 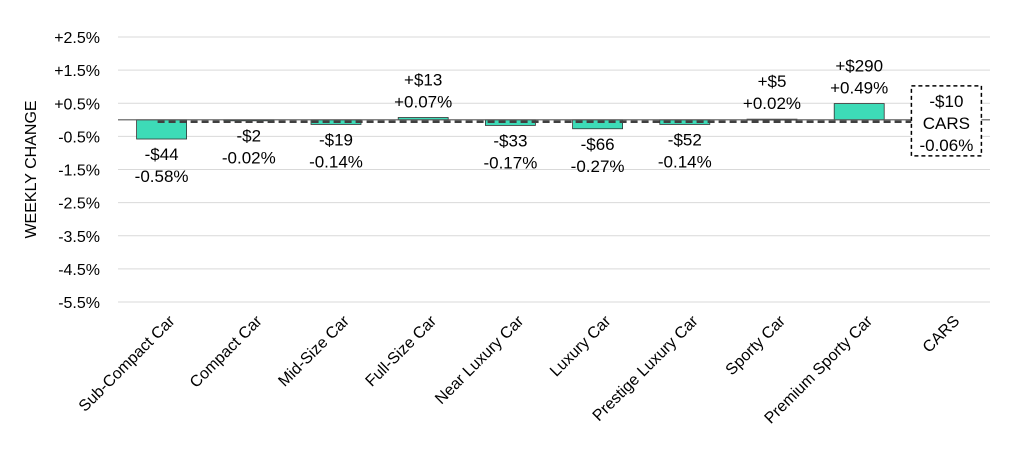 I want to click on data-label: -0.17%, so click(x=510, y=162).